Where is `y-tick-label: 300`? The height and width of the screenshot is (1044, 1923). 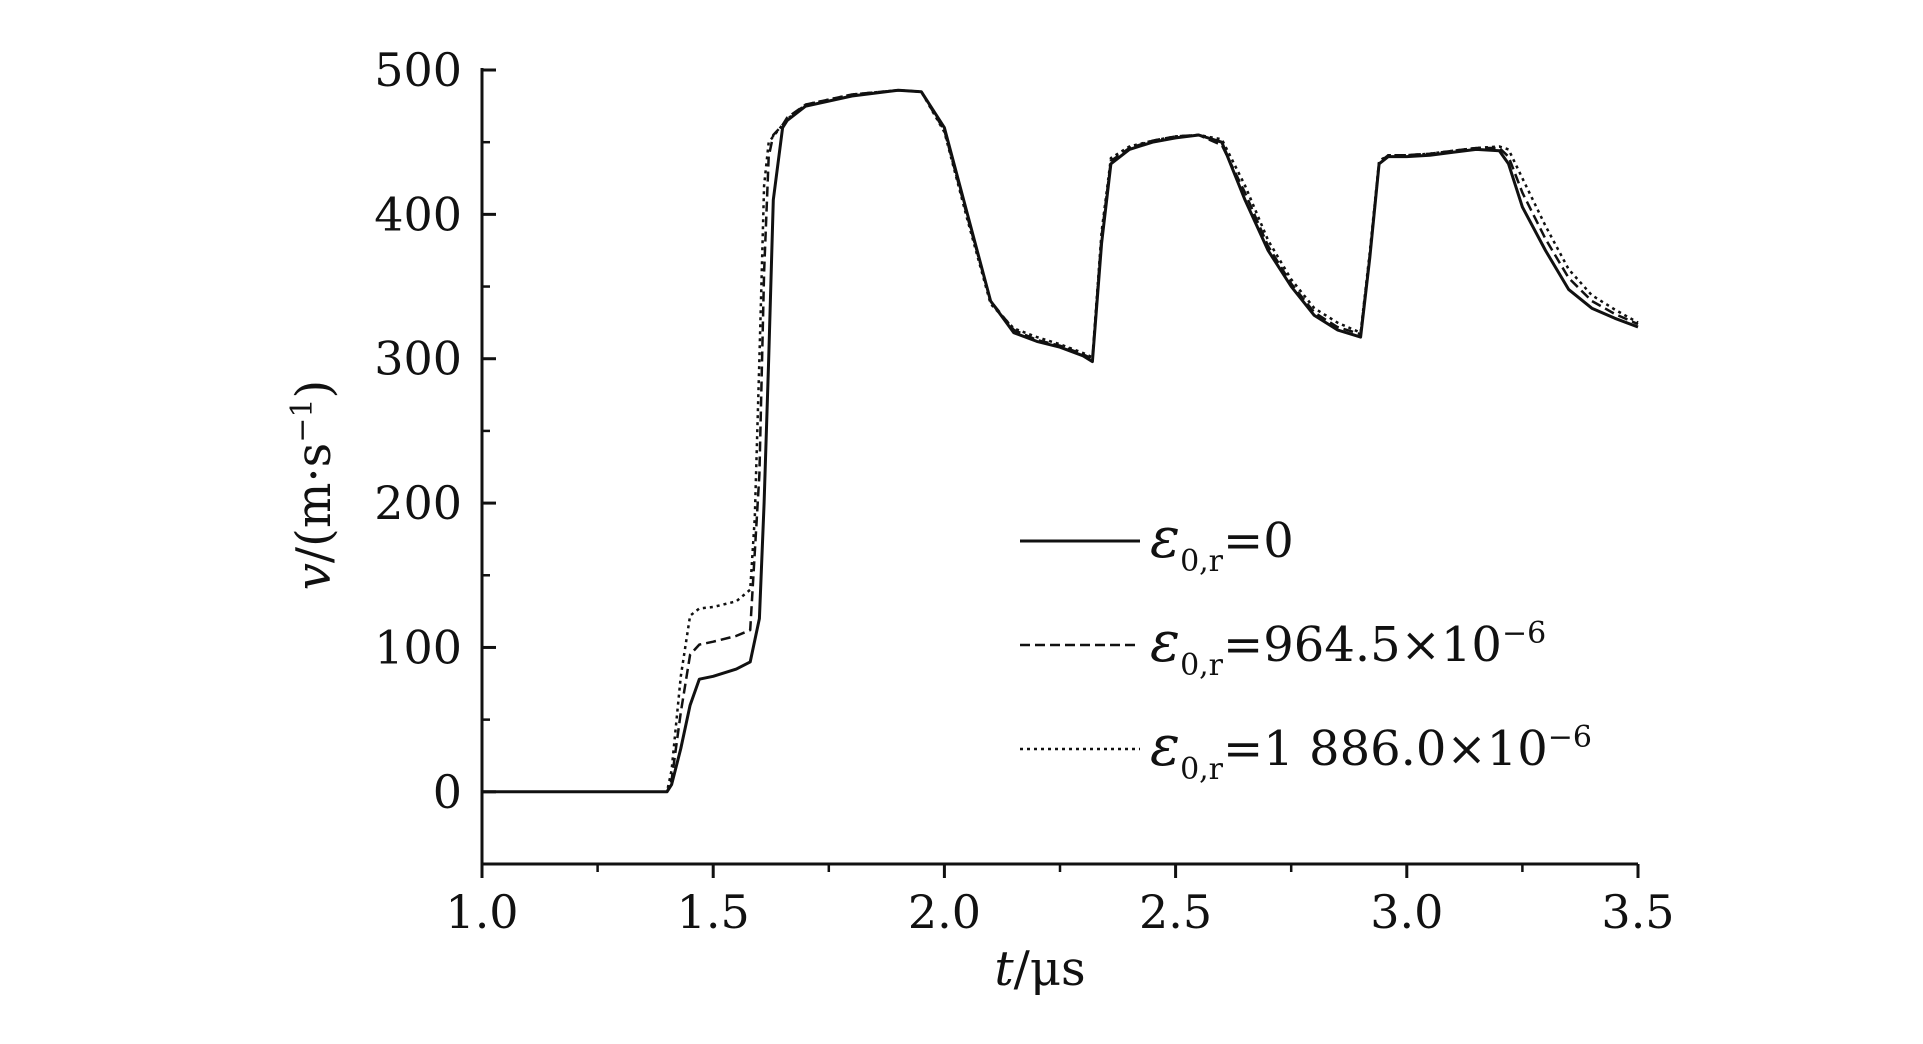 y-tick-label: 300 is located at coordinates (418, 359).